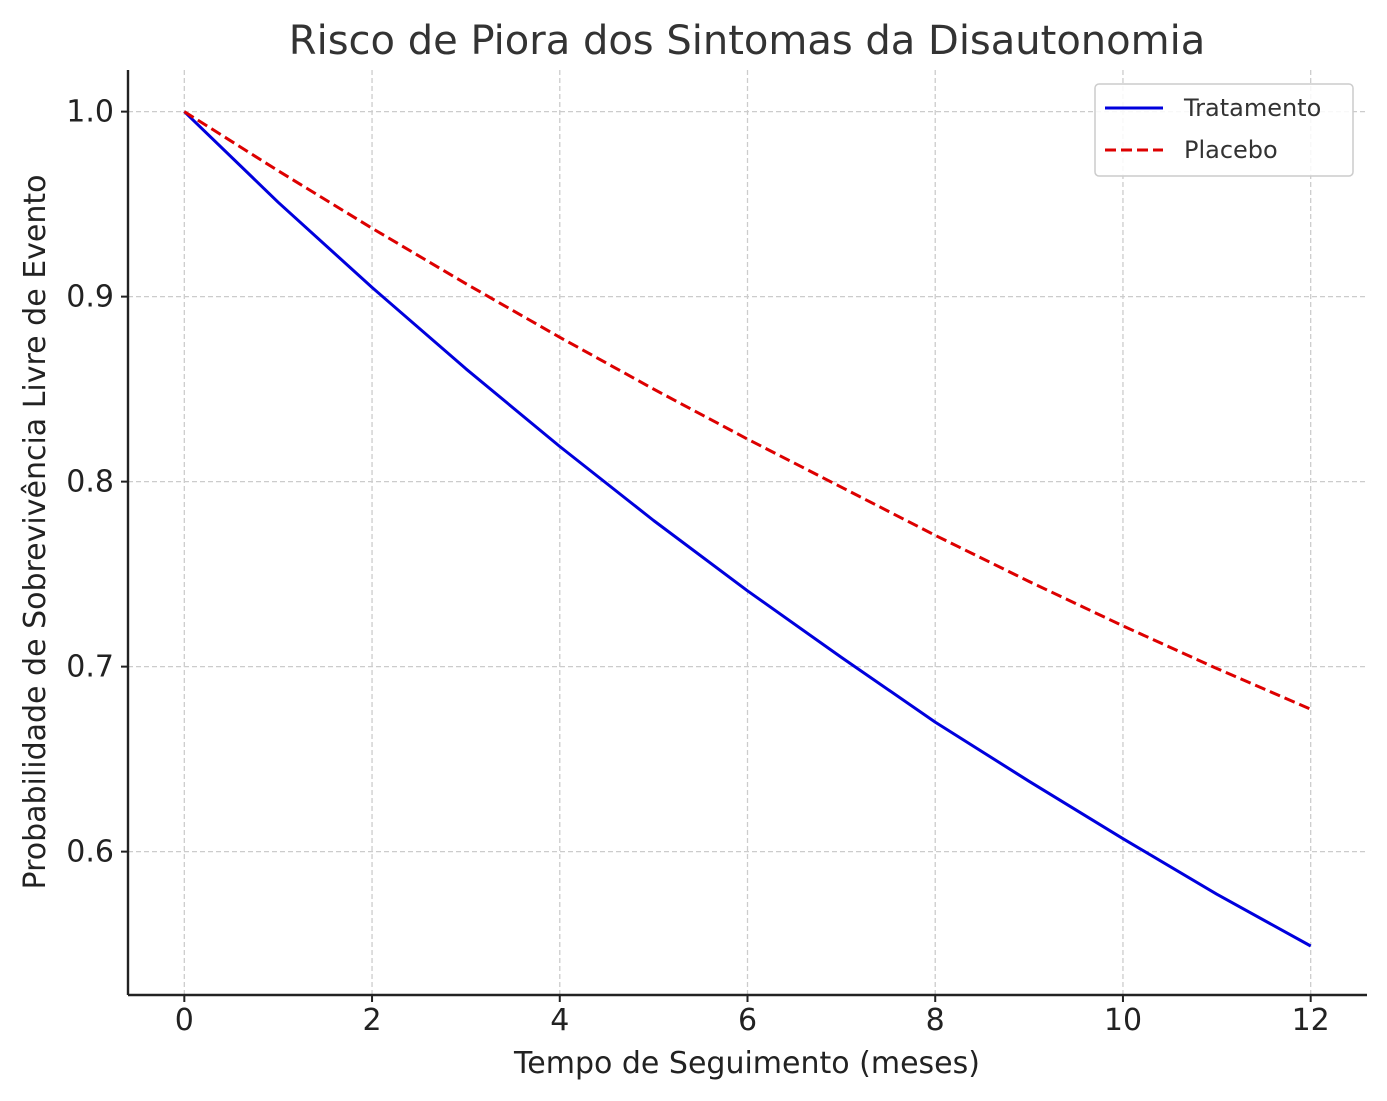  I want to click on legend-label: Tratamento, so click(1252, 108).